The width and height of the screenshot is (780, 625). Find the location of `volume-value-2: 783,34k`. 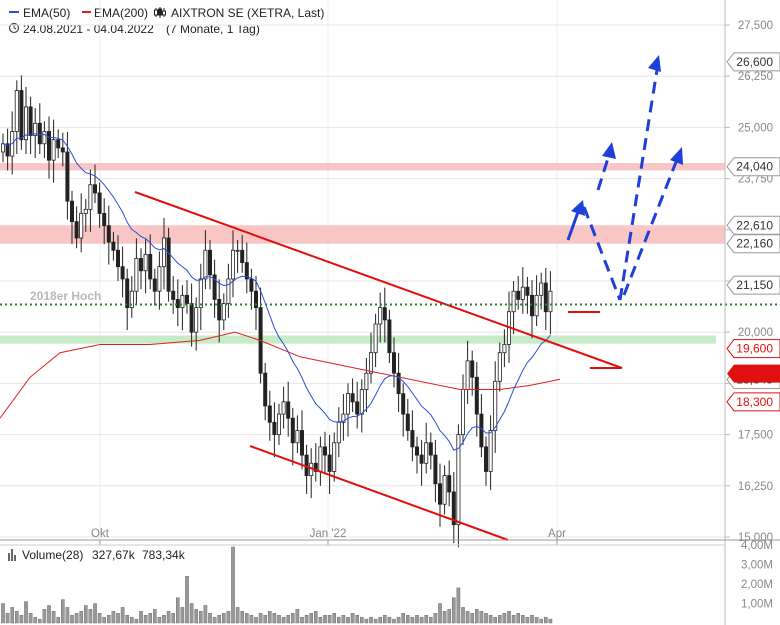

volume-value-2: 783,34k is located at coordinates (164, 555).